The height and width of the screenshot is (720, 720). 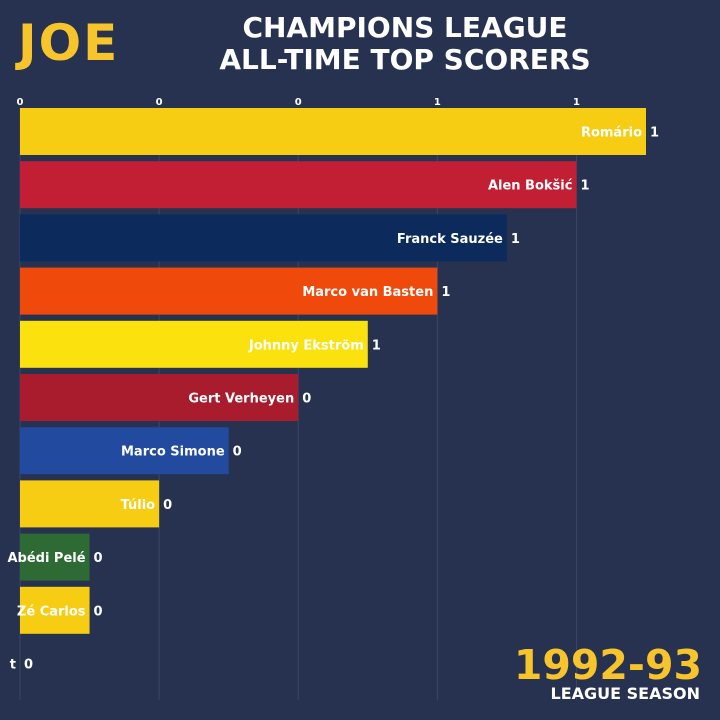 What do you see at coordinates (46, 558) in the screenshot?
I see `bar-name-label: Abédi Pelé` at bounding box center [46, 558].